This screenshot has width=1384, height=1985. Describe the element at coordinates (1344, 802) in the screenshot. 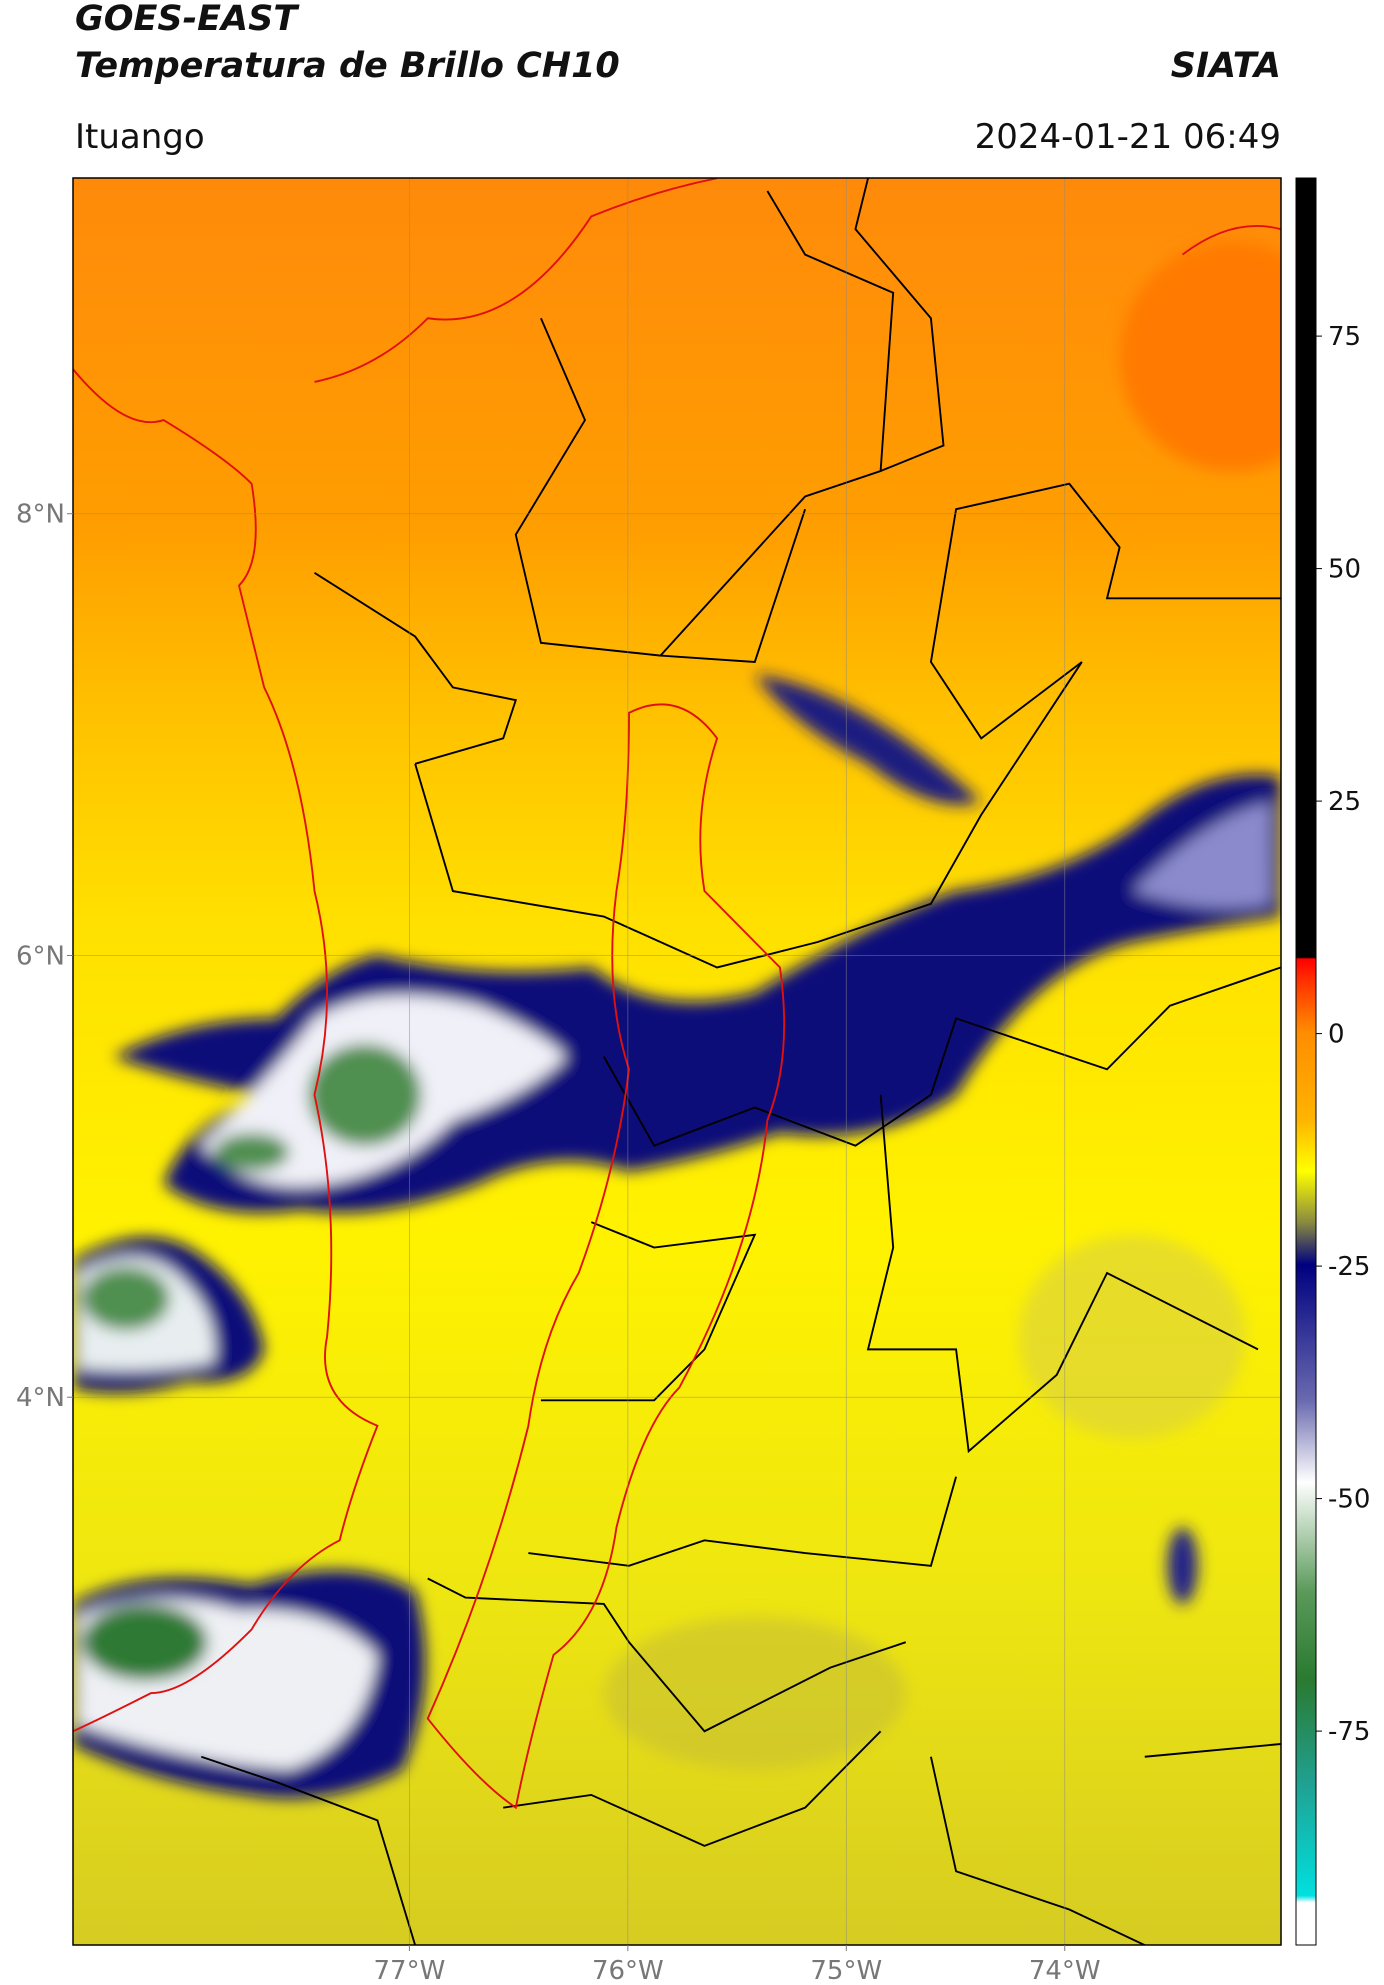

I see `colorbar-tick-label: 25` at that location.